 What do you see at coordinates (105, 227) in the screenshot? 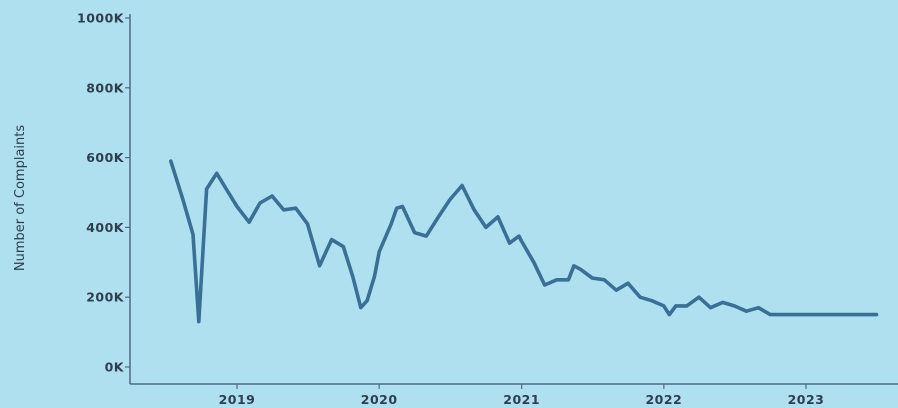
I see `y-tick-label: 400K` at bounding box center [105, 227].